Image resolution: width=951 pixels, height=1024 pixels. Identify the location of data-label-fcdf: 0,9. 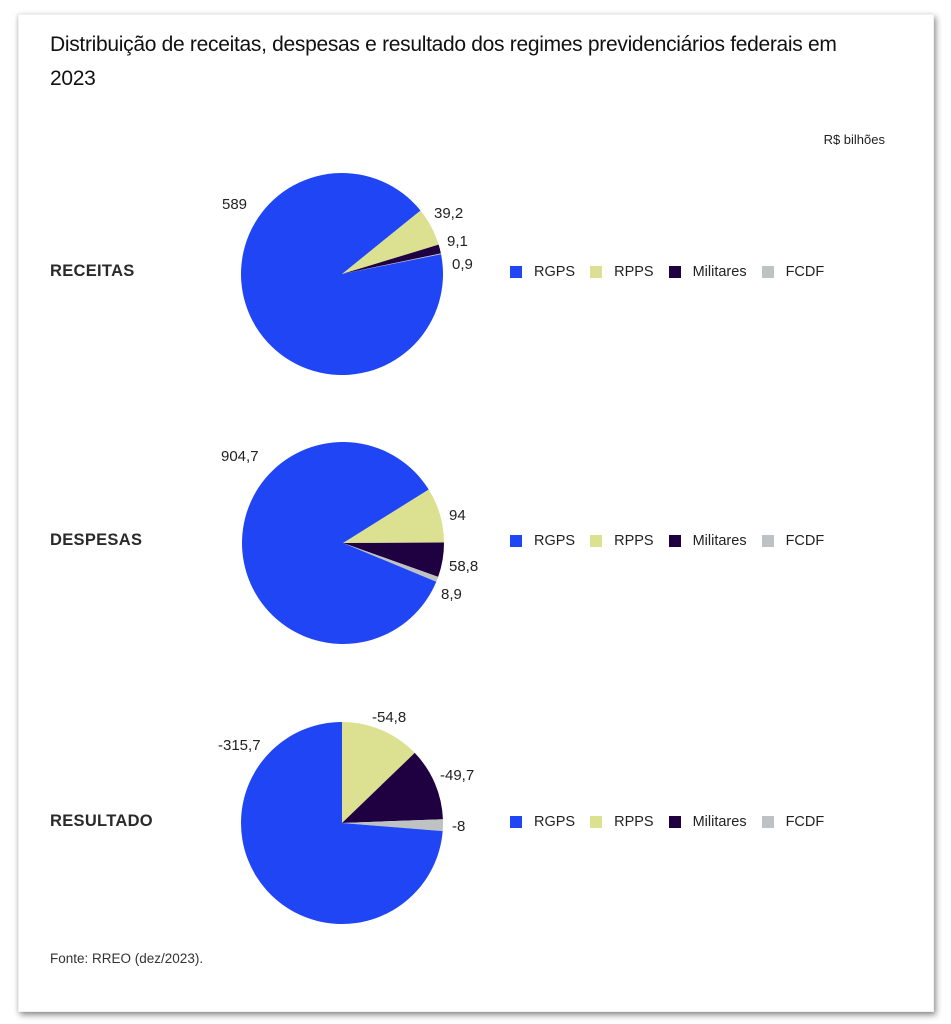
(462, 264).